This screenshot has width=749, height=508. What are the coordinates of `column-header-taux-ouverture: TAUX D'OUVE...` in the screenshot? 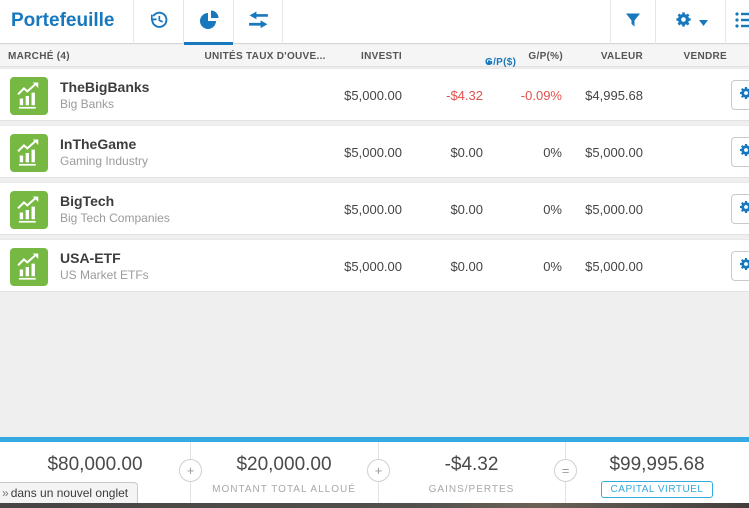 It's located at (286, 56).